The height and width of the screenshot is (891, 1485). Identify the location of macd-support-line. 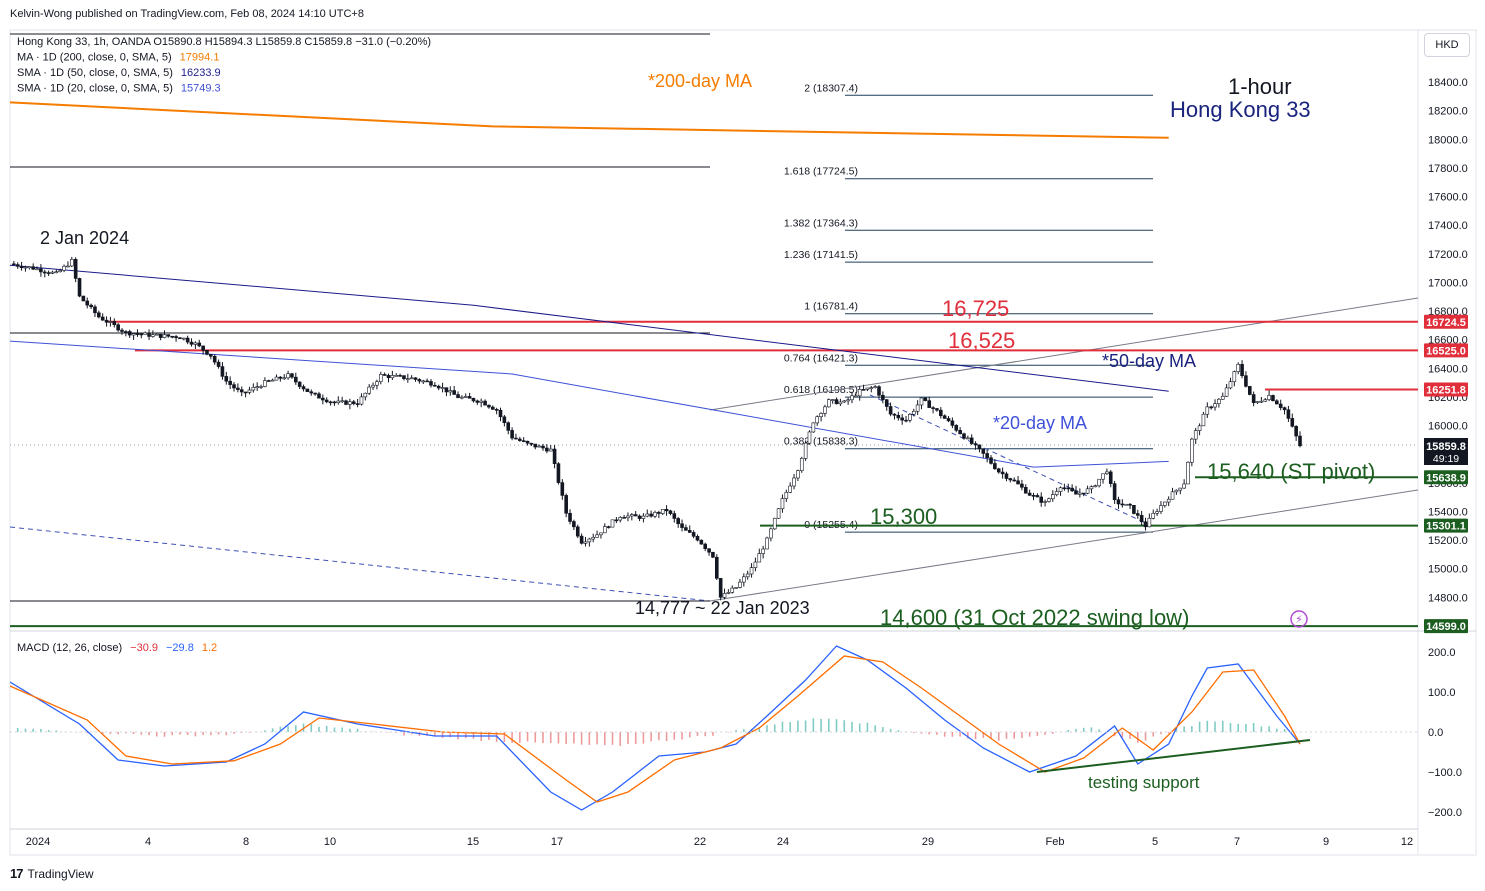
(1173, 756).